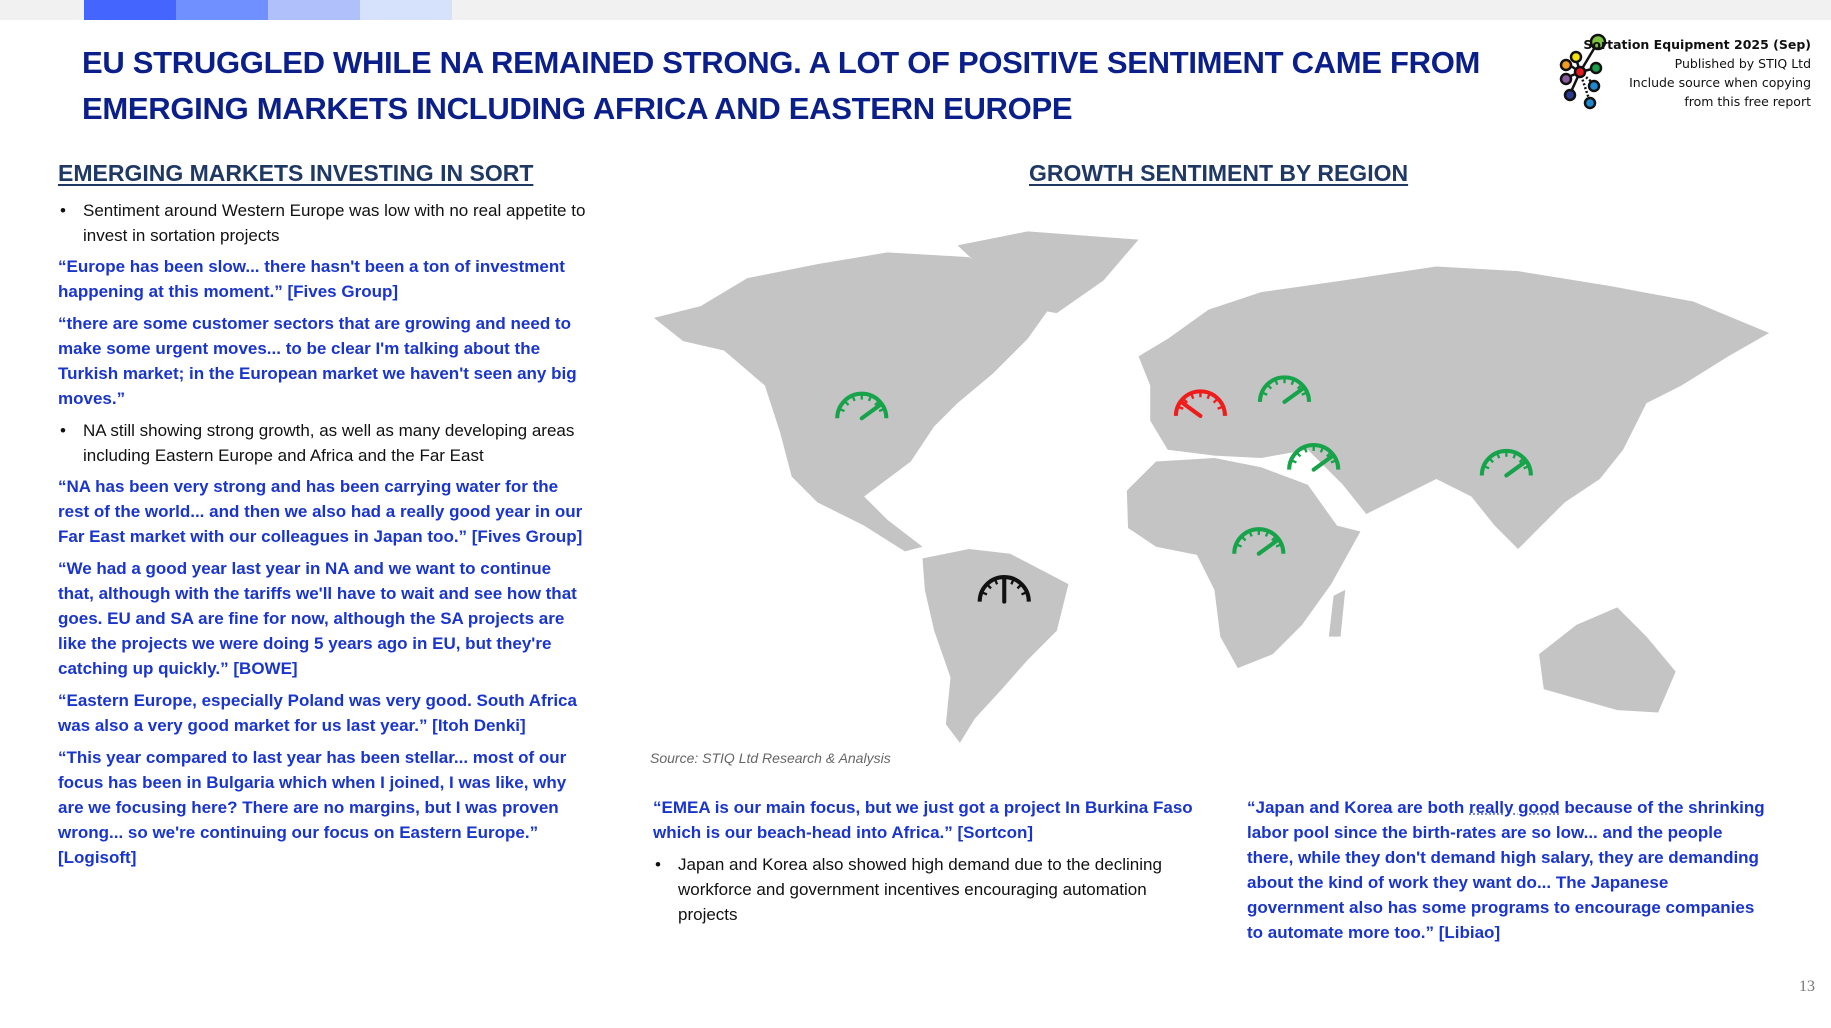 This screenshot has height=1028, width=1831. I want to click on quote-text: “Japan and Korea are both, so click(1358, 807).